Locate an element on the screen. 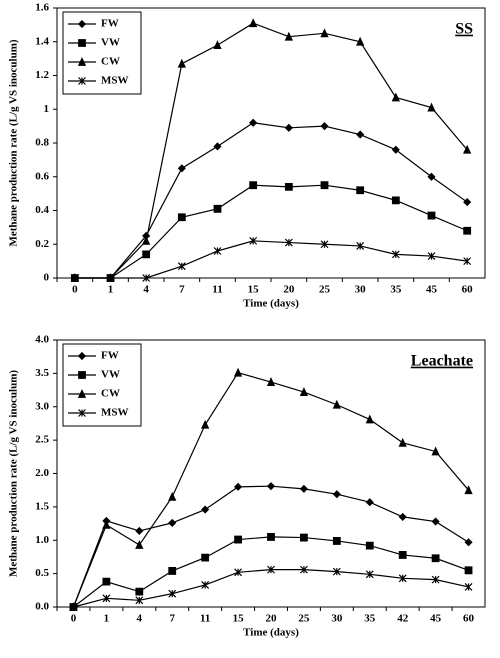 This screenshot has height=658, width=500. annotation: Leachate is located at coordinates (442, 361).